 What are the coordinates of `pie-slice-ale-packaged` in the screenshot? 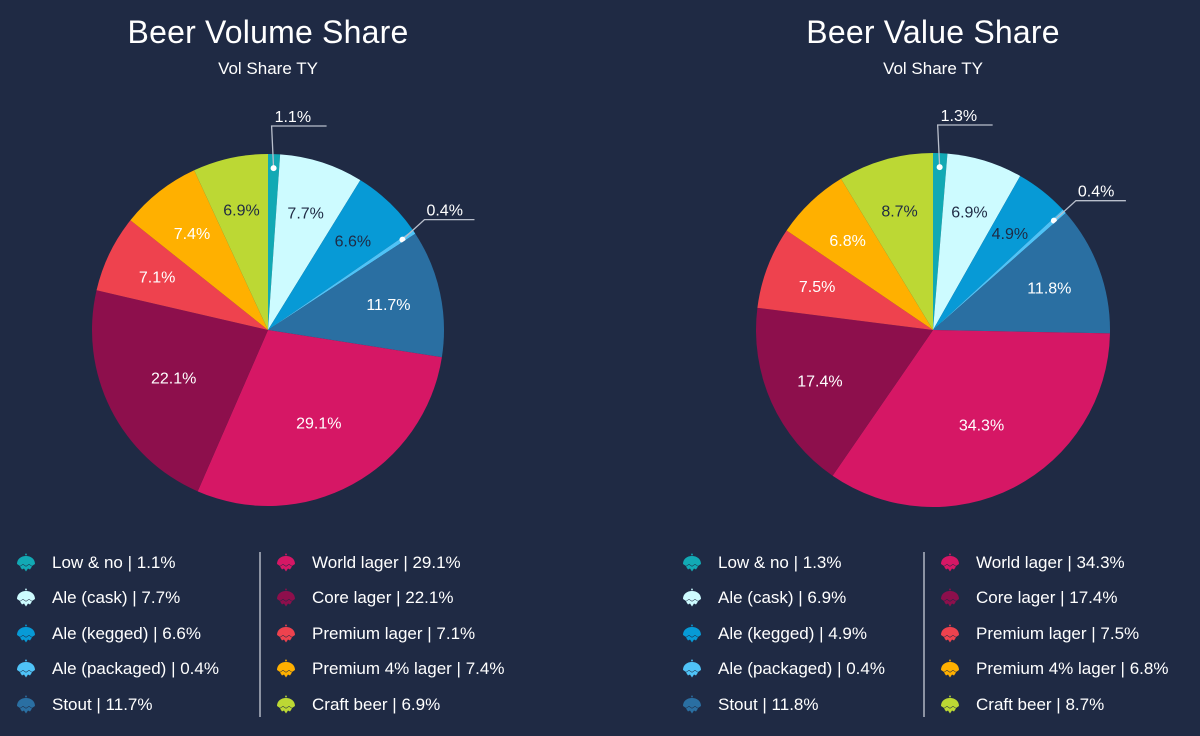 It's located at (999, 269).